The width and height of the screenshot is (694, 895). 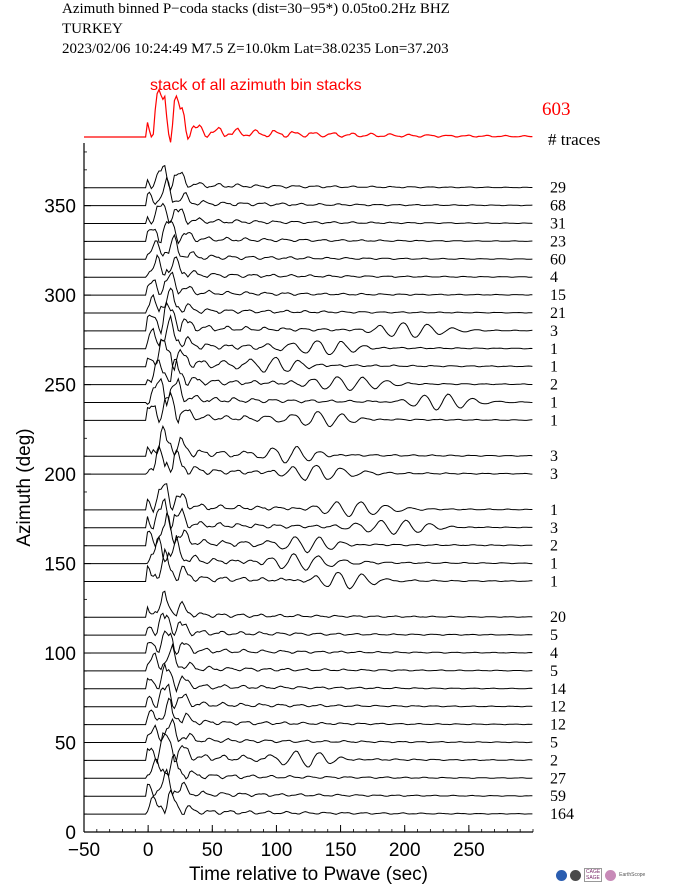 I want to click on trace-count-label: 27, so click(x=558, y=778).